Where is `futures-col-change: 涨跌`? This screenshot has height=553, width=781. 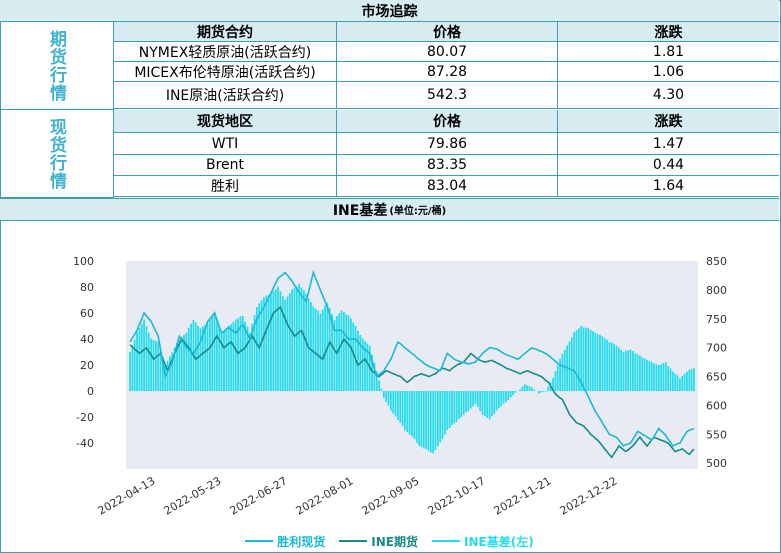 futures-col-change: 涨跌 is located at coordinates (668, 32).